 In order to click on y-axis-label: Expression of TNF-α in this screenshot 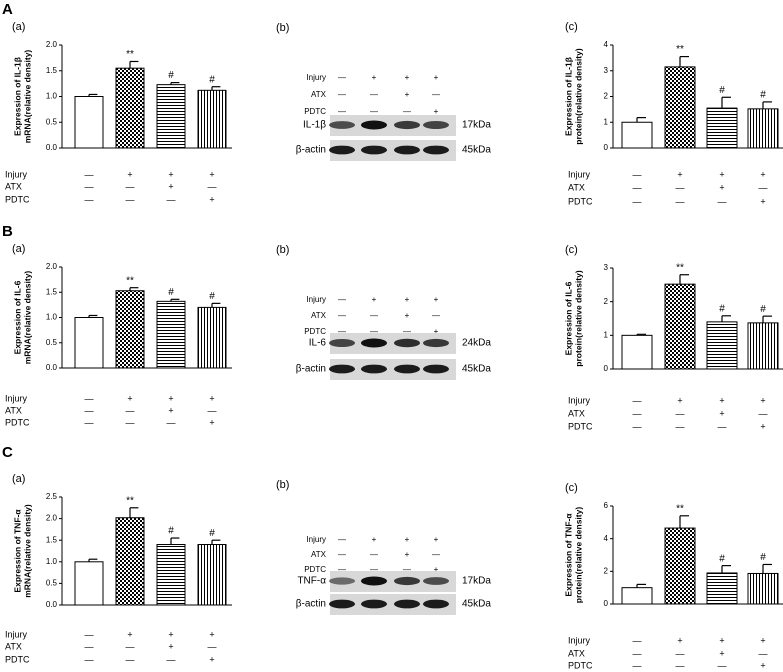, I will do `click(17, 551)`.